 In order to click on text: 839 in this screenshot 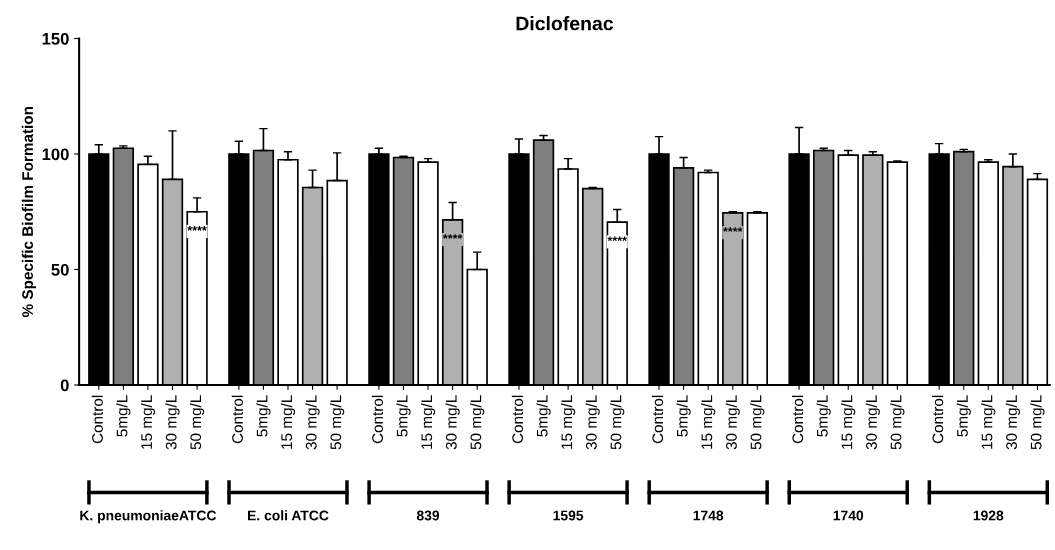, I will do `click(428, 515)`.